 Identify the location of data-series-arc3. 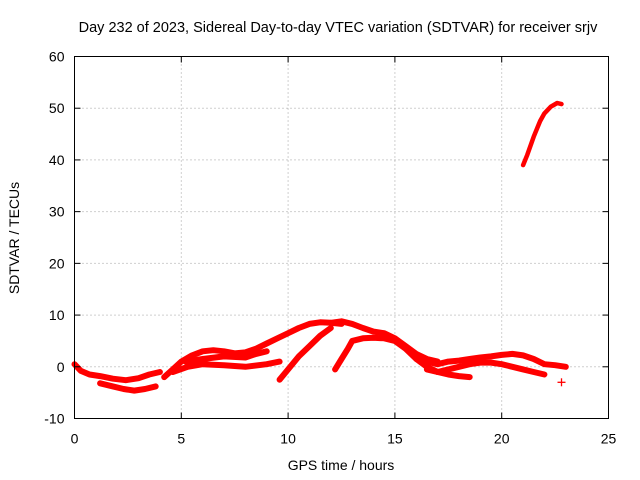
(253, 350).